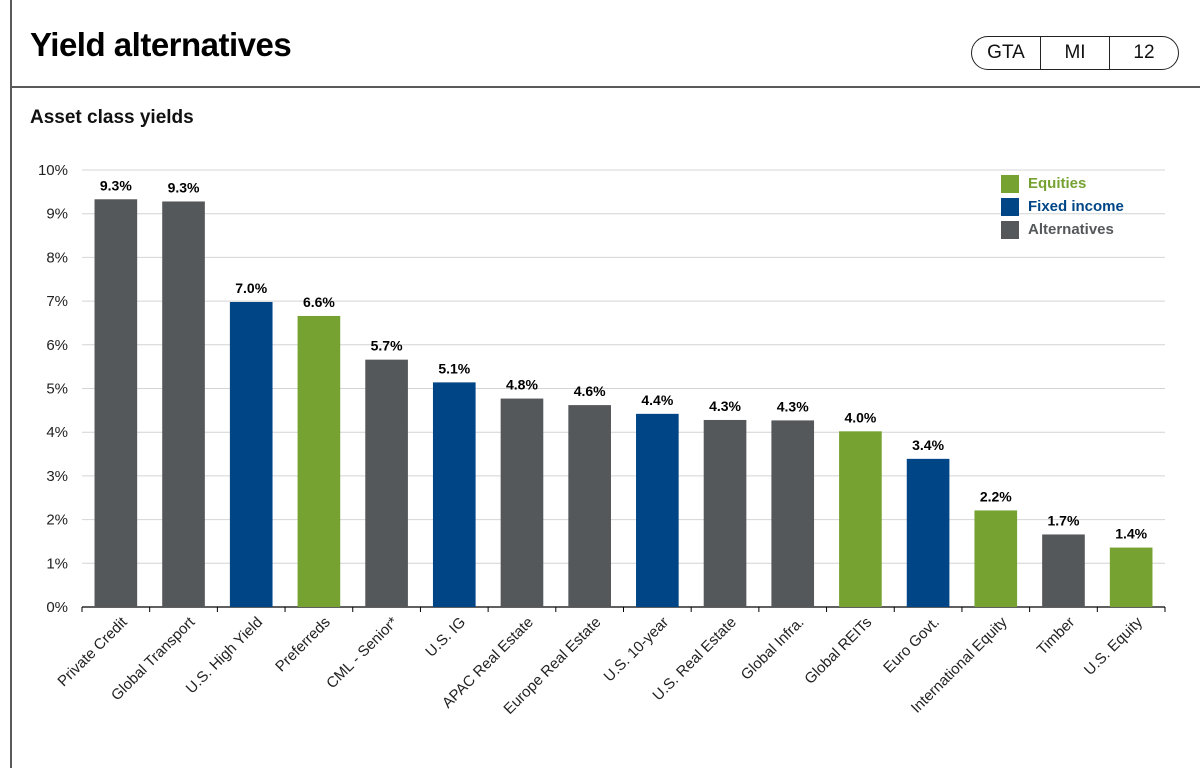 The height and width of the screenshot is (768, 1200). Describe the element at coordinates (657, 400) in the screenshot. I see `data-label: 4.4%` at that location.